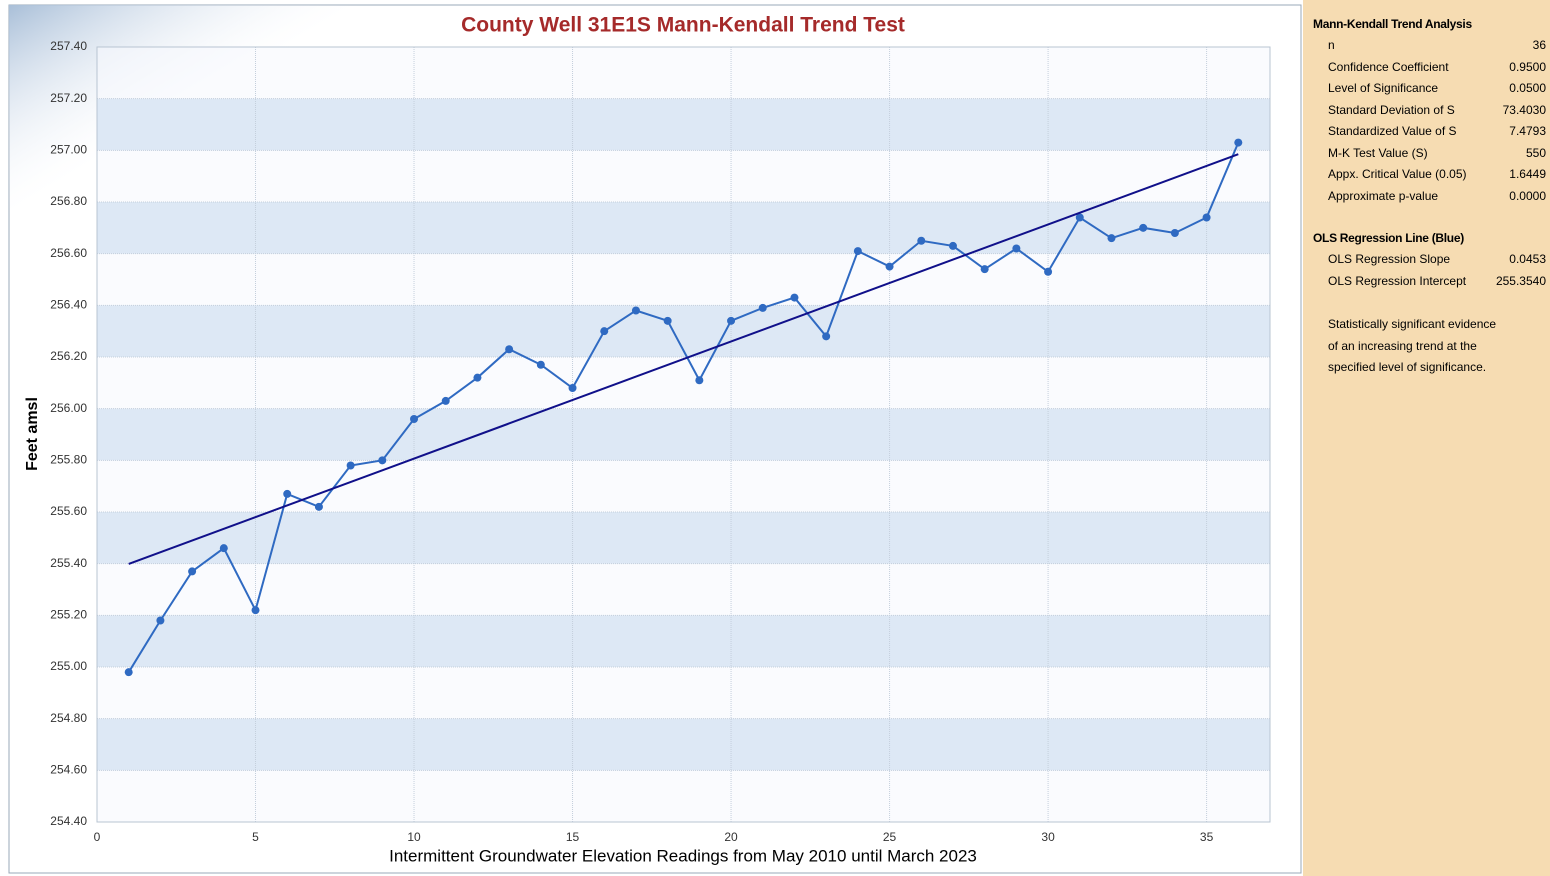 Image resolution: width=1550 pixels, height=876 pixels. What do you see at coordinates (1407, 367) in the screenshot?
I see `note-line: specified level of significance.` at bounding box center [1407, 367].